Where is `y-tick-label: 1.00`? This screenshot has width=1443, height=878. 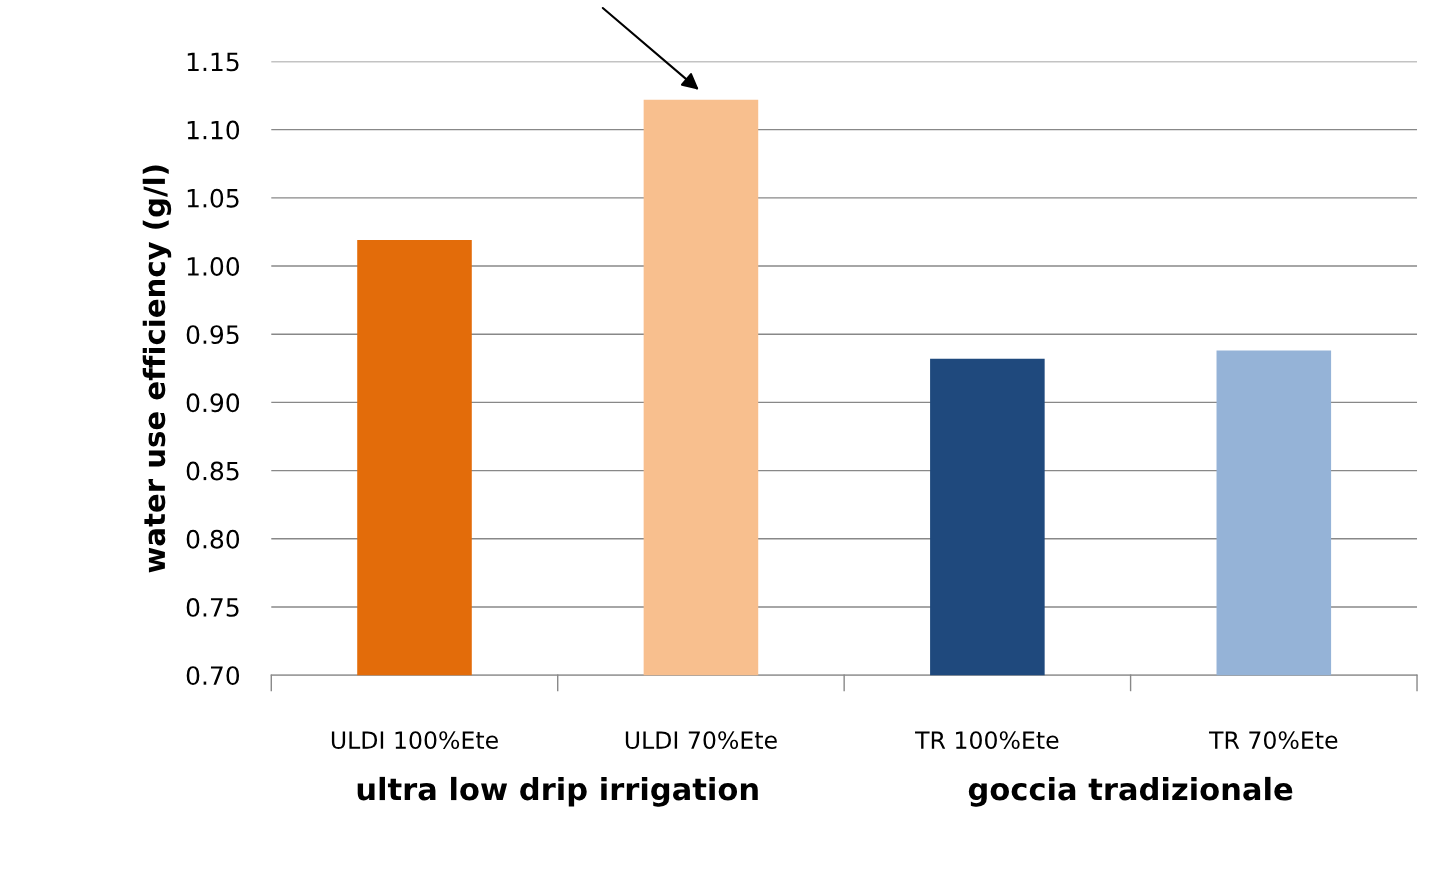 y-tick-label: 1.00 is located at coordinates (213, 266).